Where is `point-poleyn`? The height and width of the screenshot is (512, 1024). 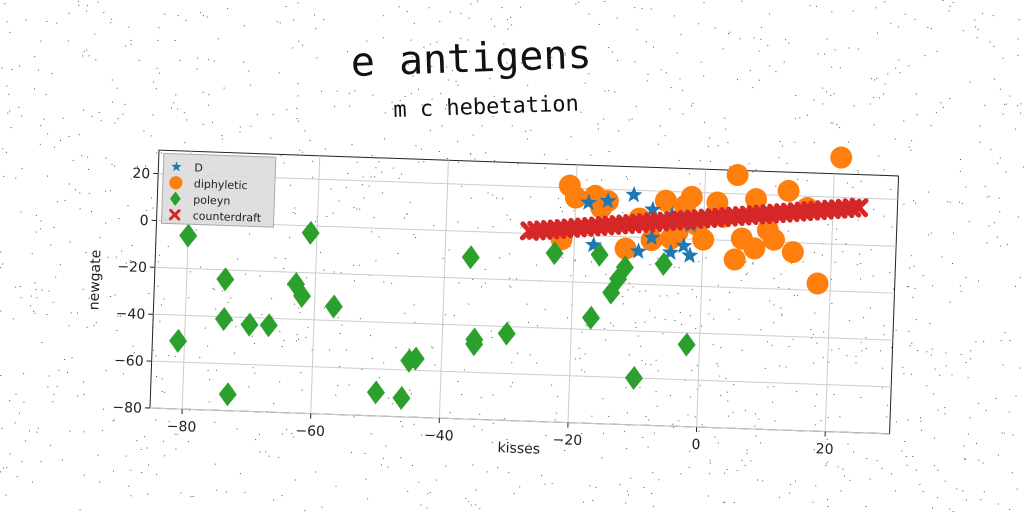 point-poleyn is located at coordinates (227, 394).